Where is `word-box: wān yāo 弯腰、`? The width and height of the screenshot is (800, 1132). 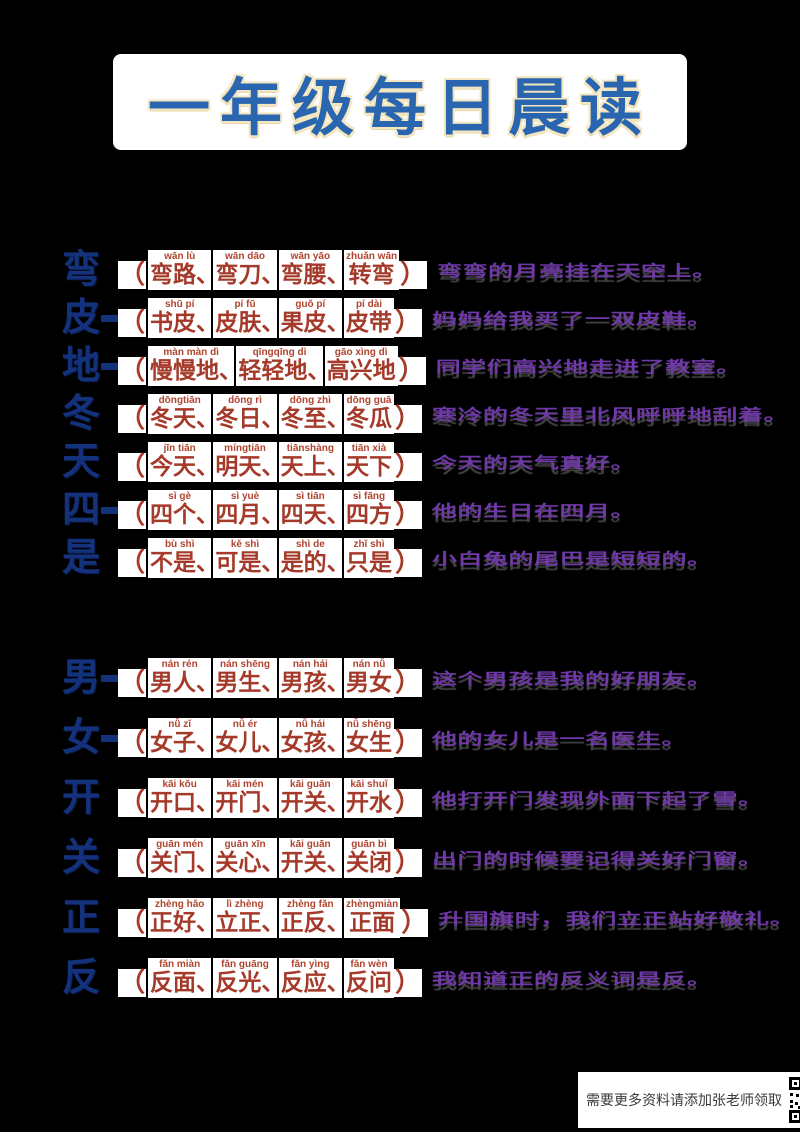
word-box: wān yāo 弯腰、 is located at coordinates (314, 270).